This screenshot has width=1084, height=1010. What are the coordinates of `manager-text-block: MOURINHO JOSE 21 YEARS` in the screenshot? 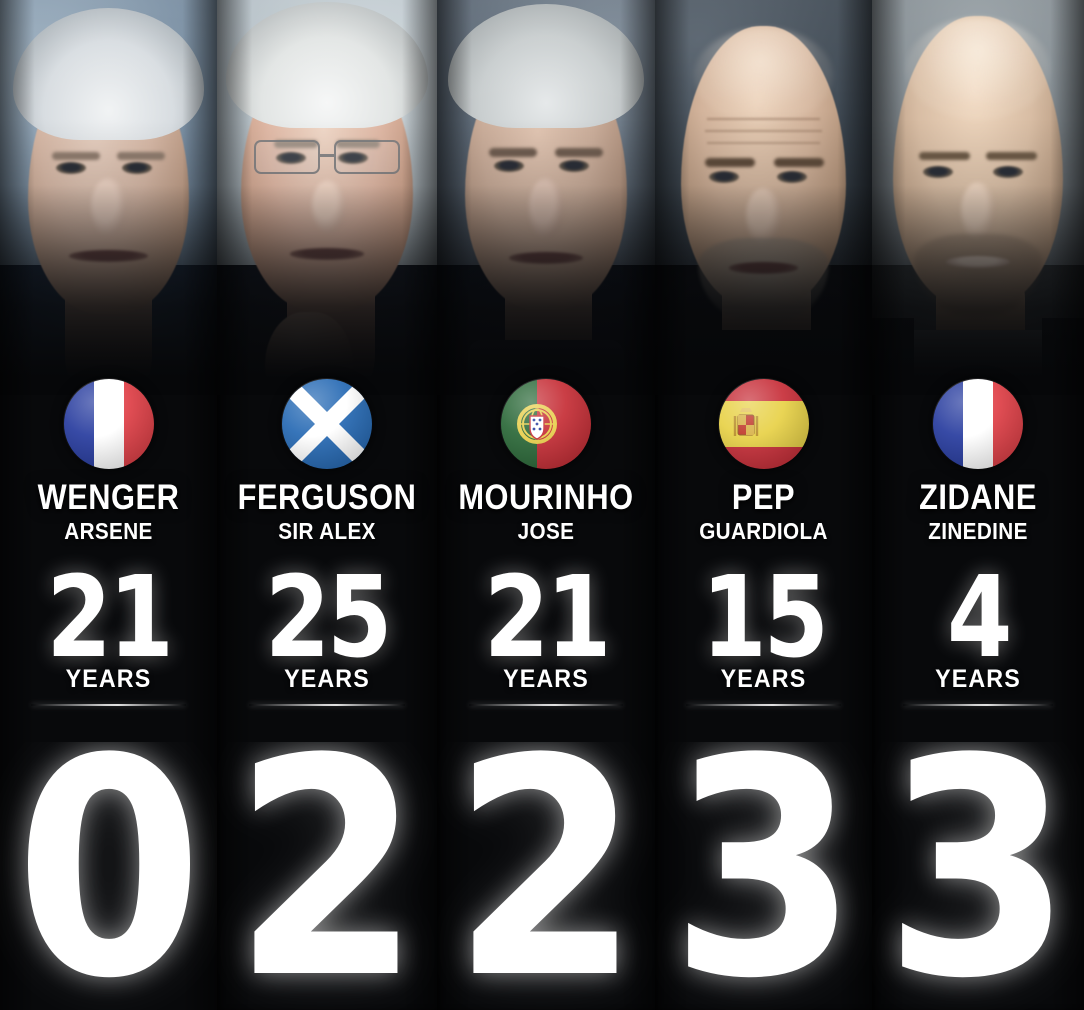 It's located at (546, 593).